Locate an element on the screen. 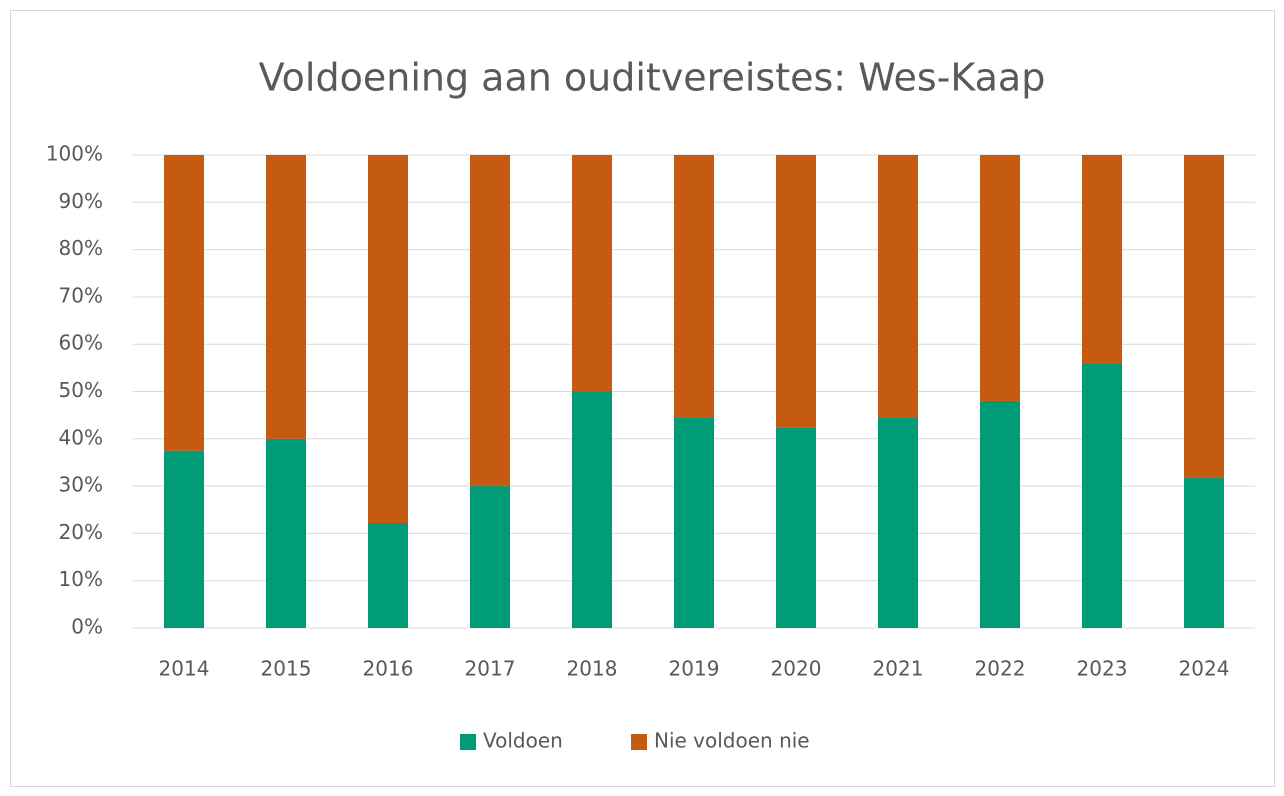 This screenshot has height=796, width=1284. y-tick-label: 40% is located at coordinates (81, 437).